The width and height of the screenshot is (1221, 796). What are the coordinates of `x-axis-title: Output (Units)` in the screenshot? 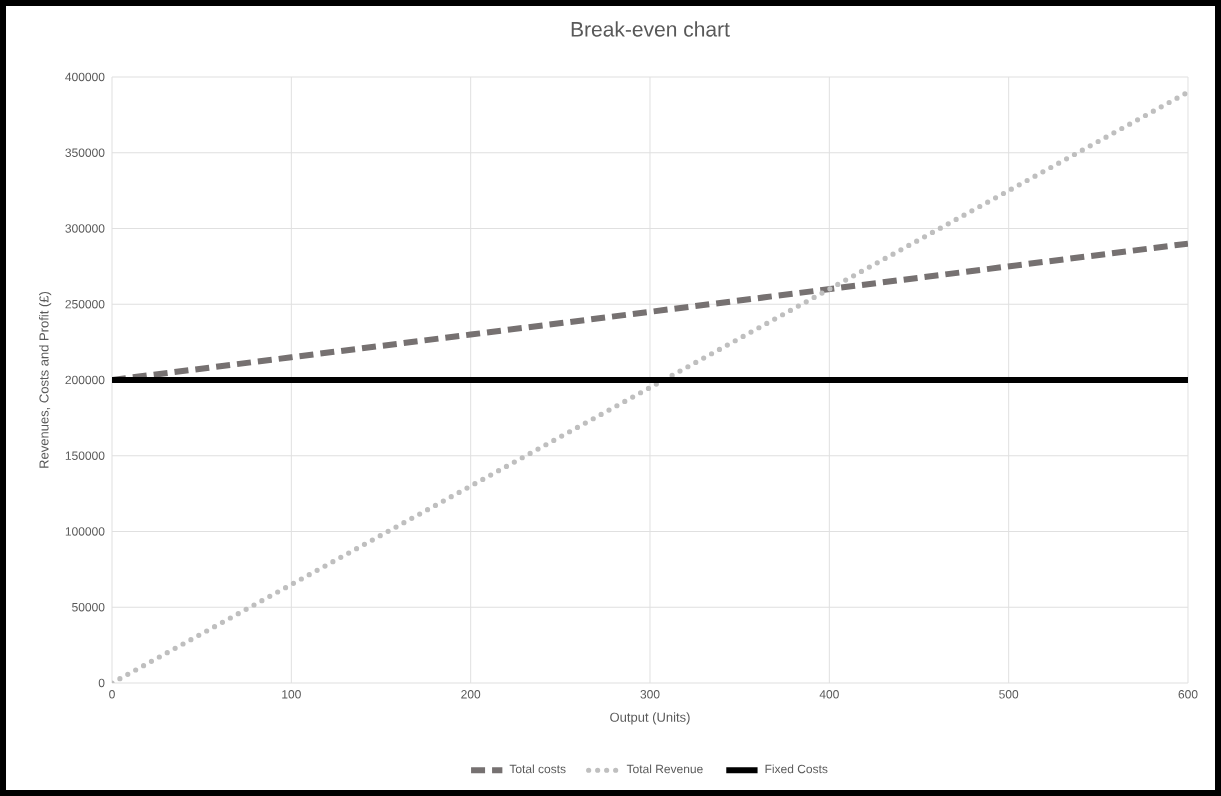 It's located at (650, 718).